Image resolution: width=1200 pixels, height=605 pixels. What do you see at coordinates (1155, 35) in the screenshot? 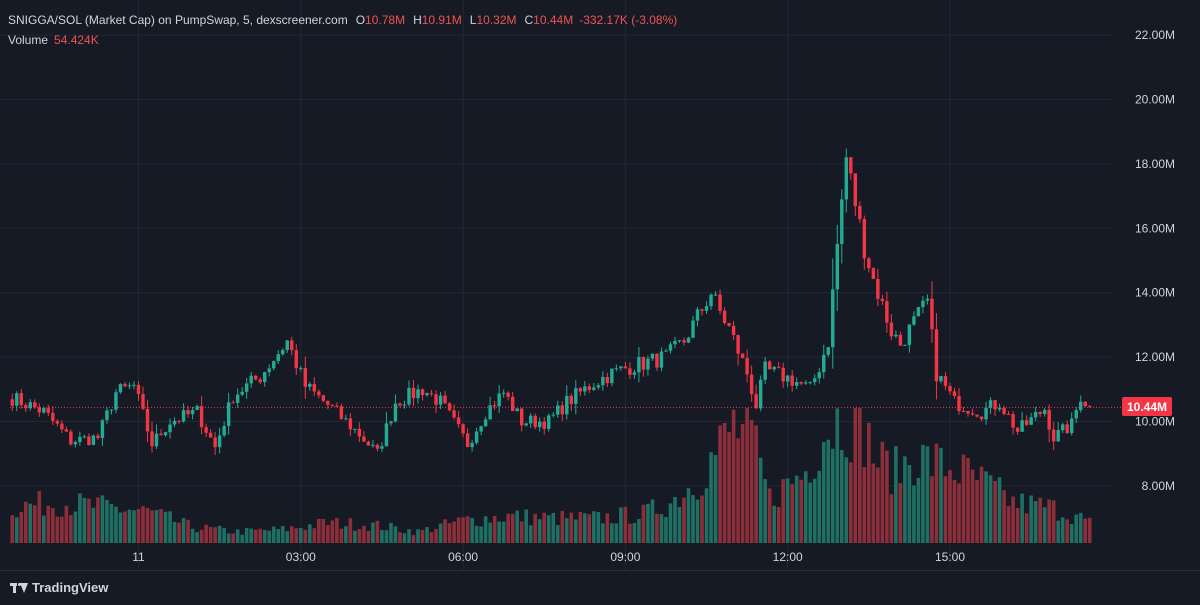
I see `y-axis-label: 22.00M` at bounding box center [1155, 35].